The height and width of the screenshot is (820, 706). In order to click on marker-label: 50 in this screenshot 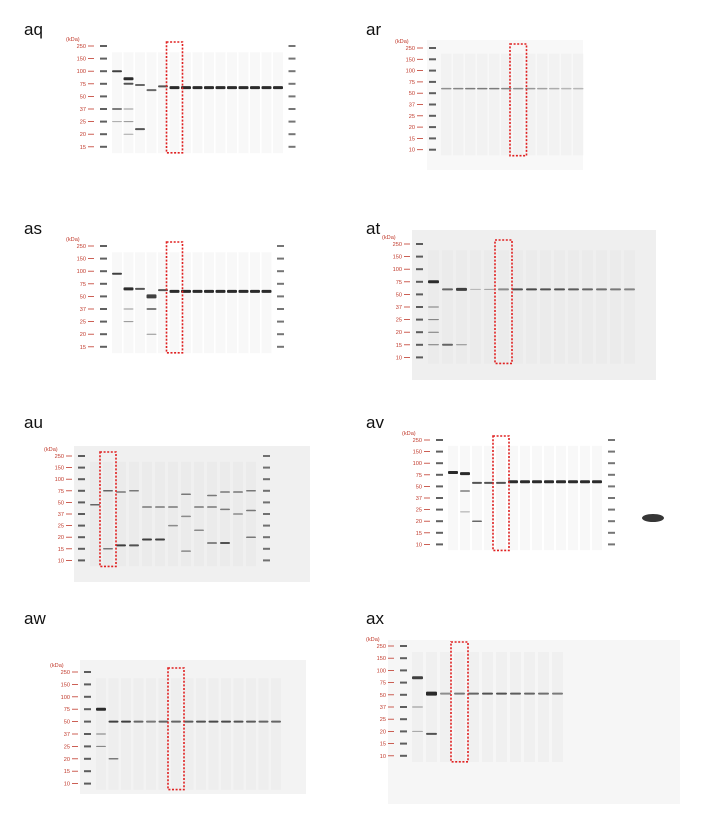, I will do `click(83, 297)`.